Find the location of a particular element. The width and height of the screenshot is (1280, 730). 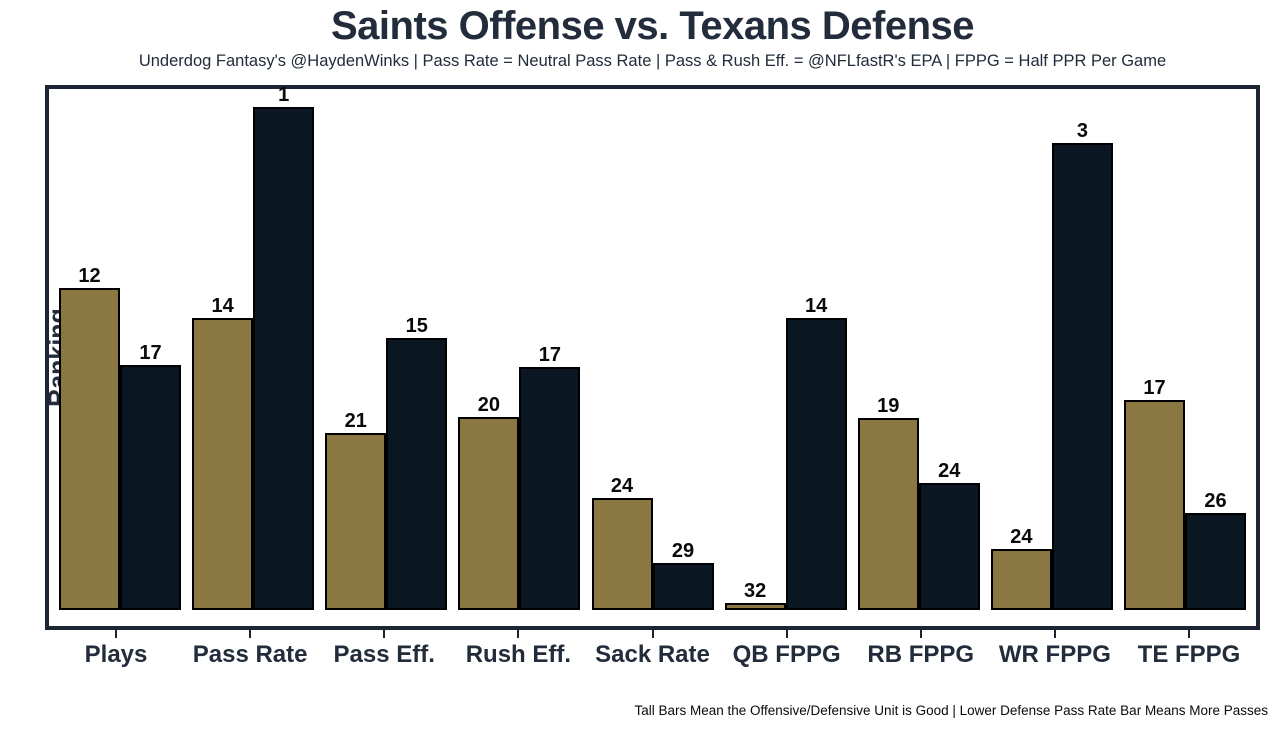

bar-column: 19 is located at coordinates (888, 502).